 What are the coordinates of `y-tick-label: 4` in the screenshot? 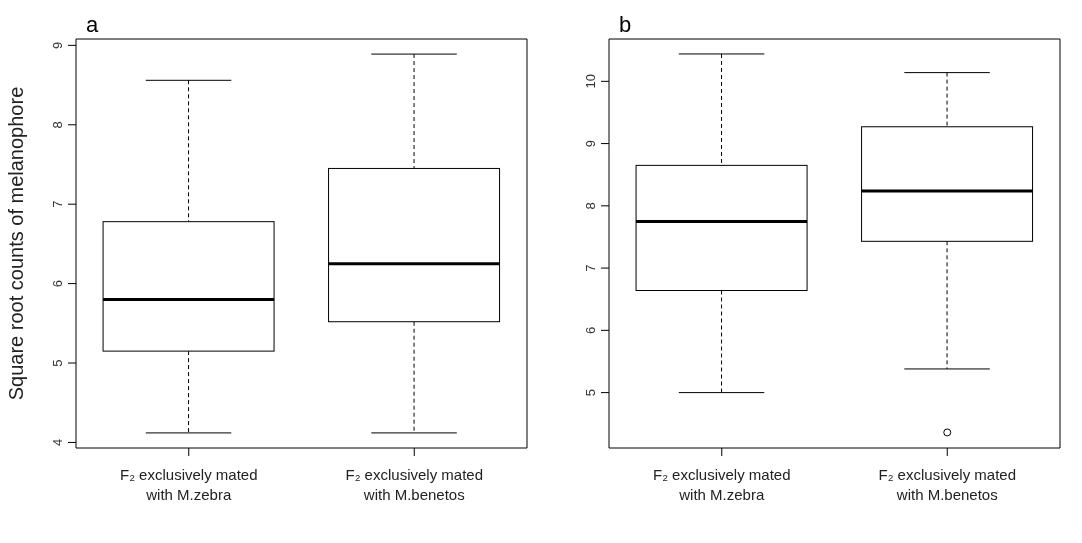 It's located at (57, 442).